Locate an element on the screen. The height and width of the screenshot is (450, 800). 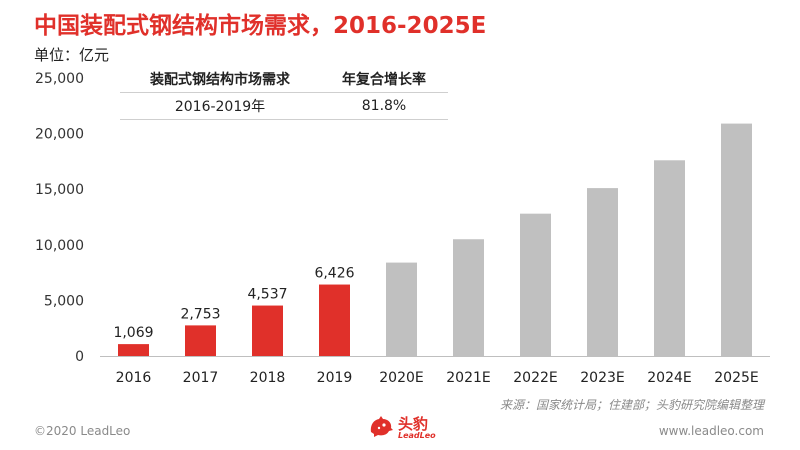
x-tick-label: 2020E is located at coordinates (401, 378).